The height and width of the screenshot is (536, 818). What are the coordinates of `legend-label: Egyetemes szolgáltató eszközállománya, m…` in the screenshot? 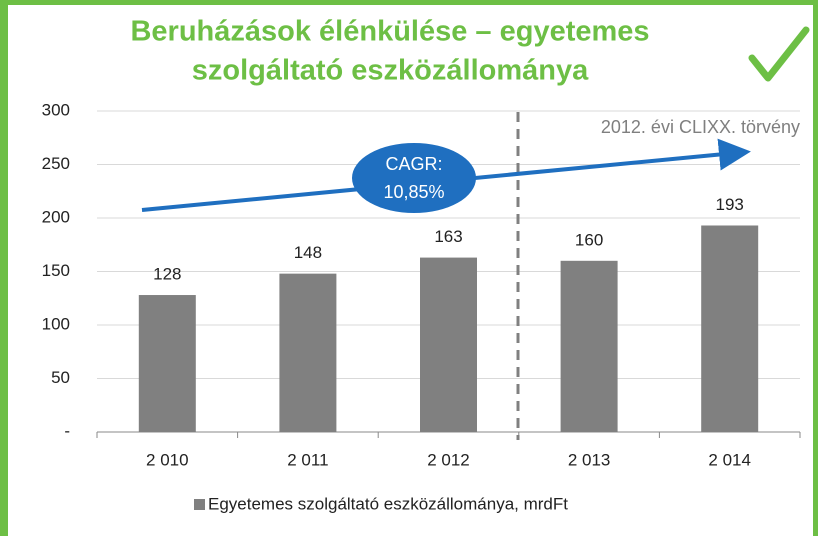 It's located at (388, 503).